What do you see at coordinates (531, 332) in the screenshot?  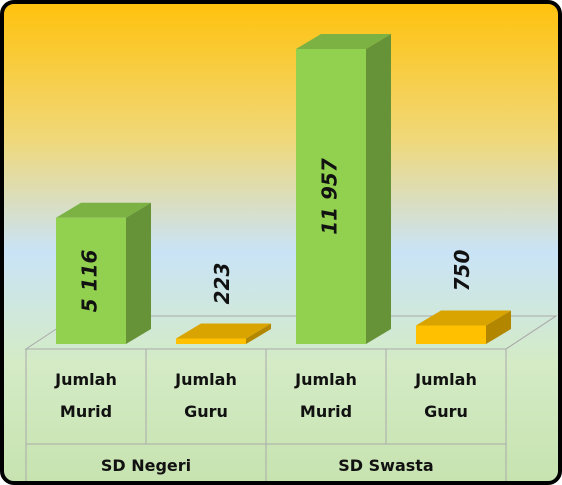 I see `floor-edge` at bounding box center [531, 332].